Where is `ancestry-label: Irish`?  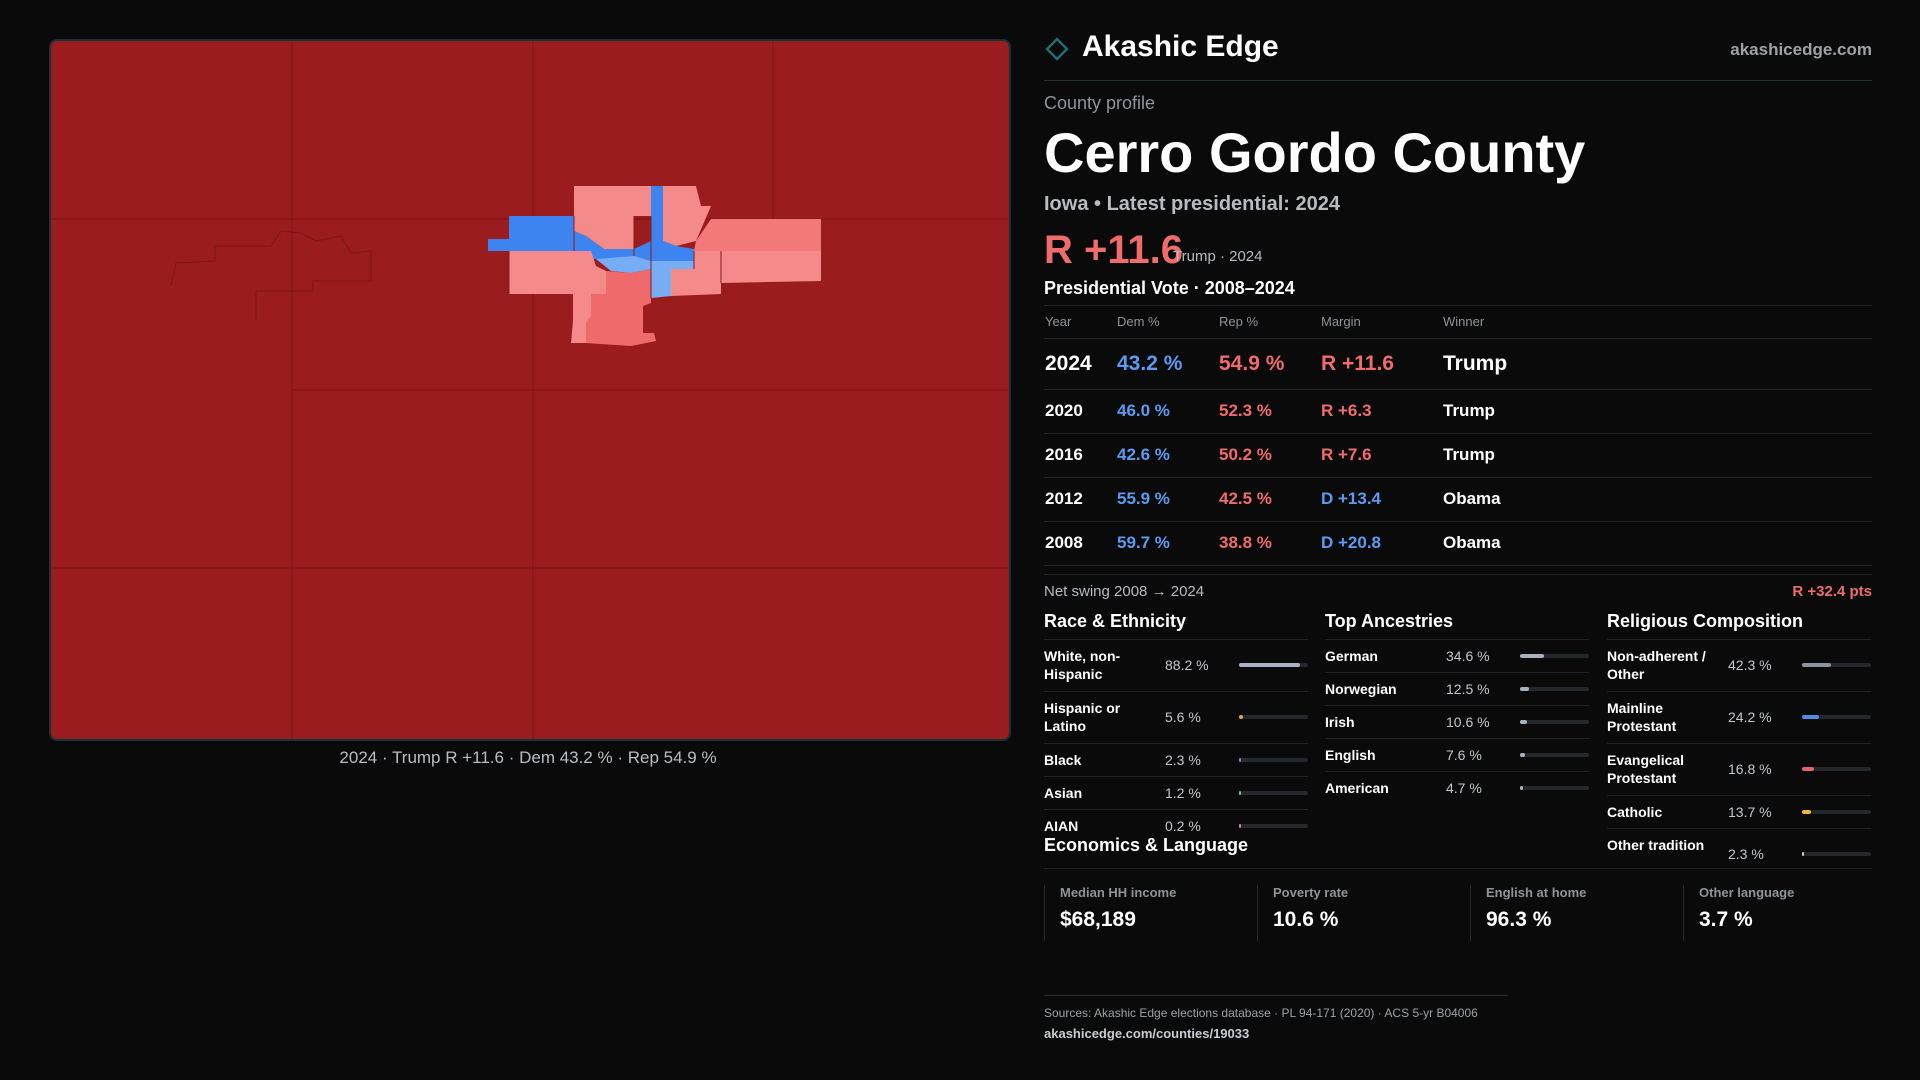 ancestry-label: Irish is located at coordinates (1340, 721).